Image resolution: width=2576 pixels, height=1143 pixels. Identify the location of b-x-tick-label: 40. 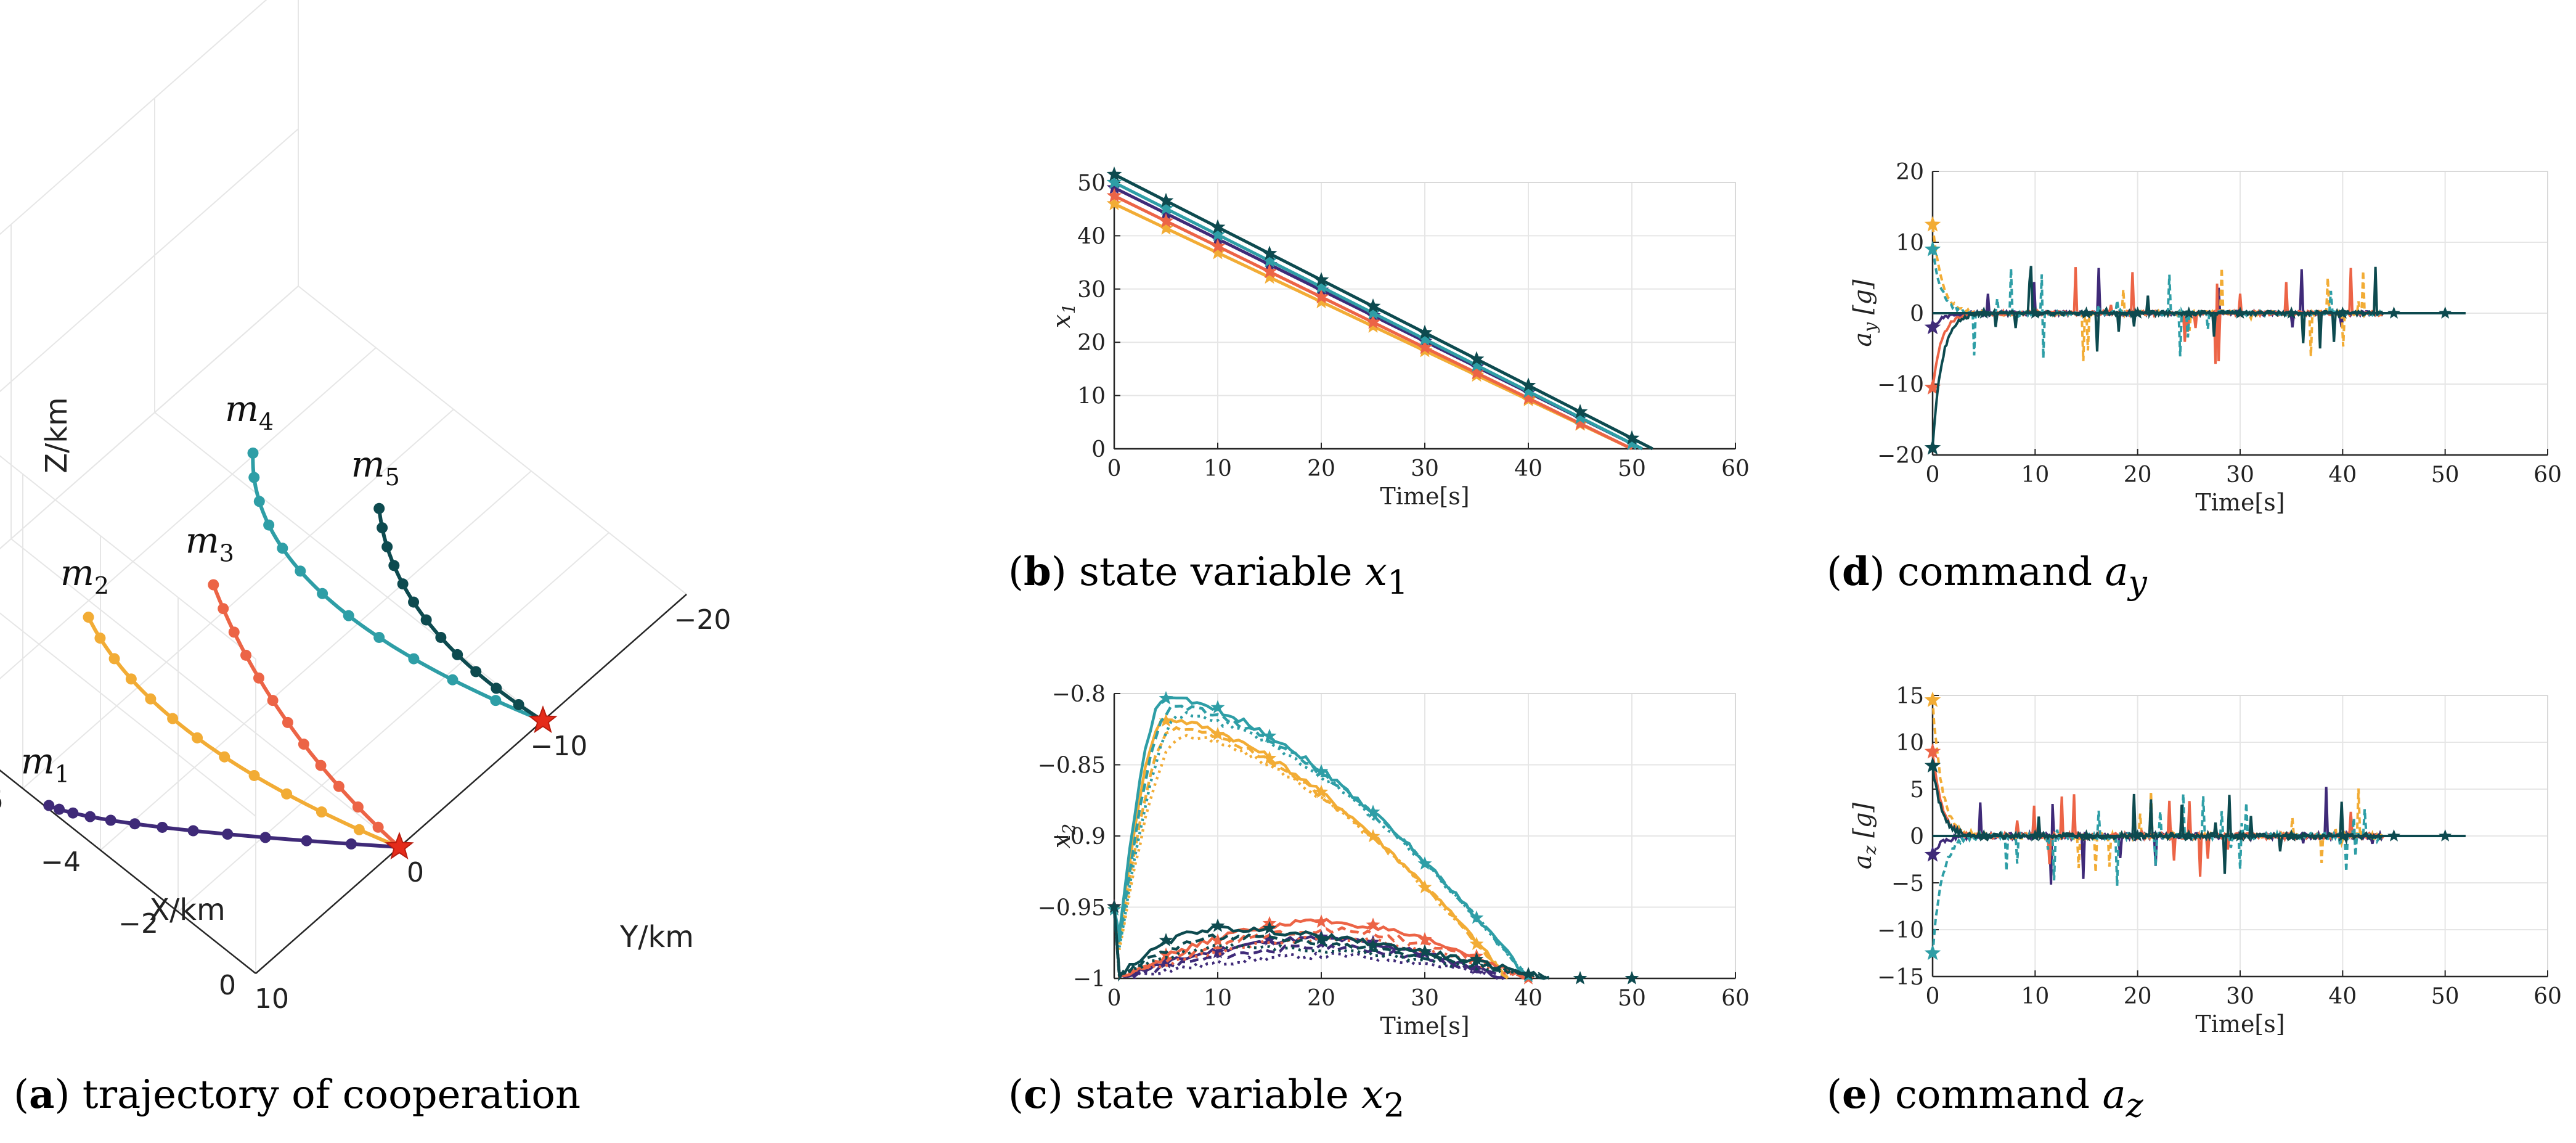
(1529, 468).